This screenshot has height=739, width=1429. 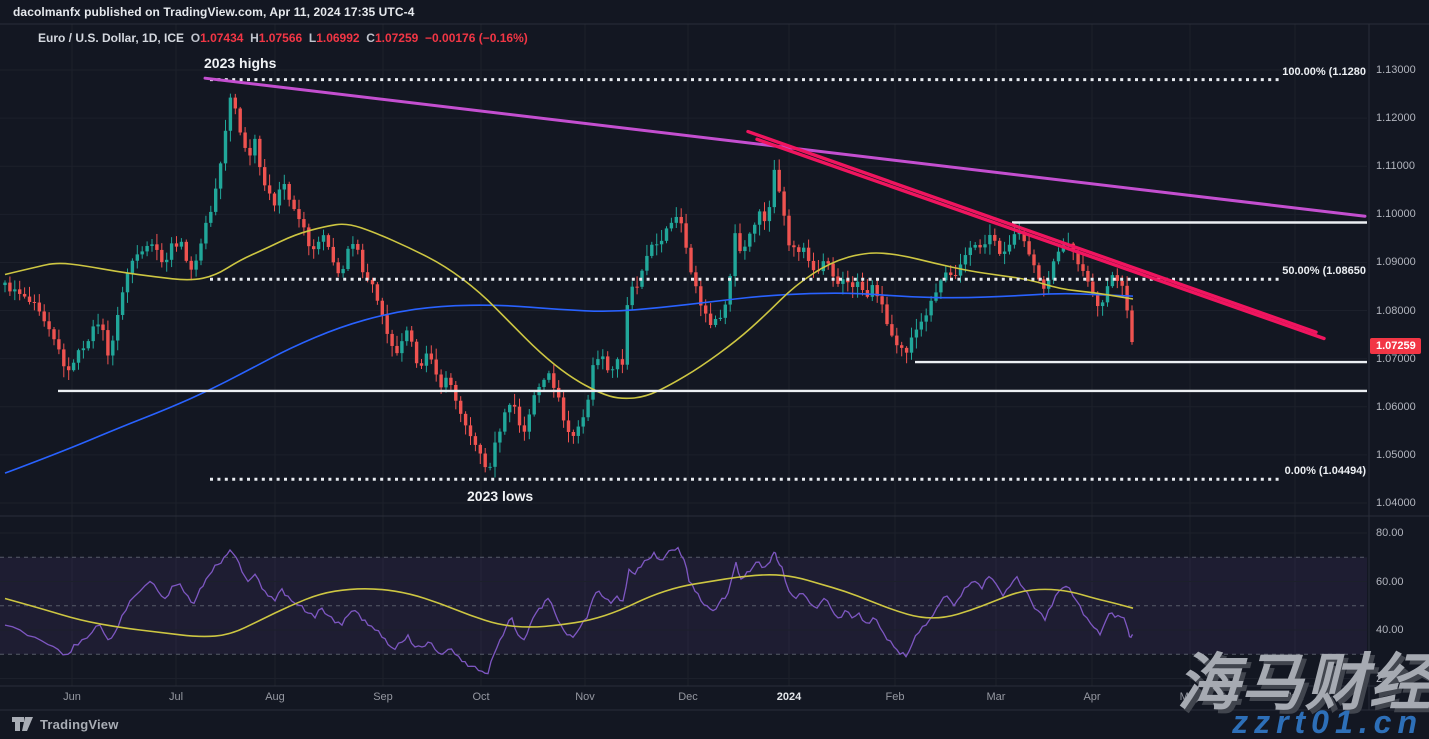 I want to click on time-axis-label-may: May, so click(x=1190, y=697).